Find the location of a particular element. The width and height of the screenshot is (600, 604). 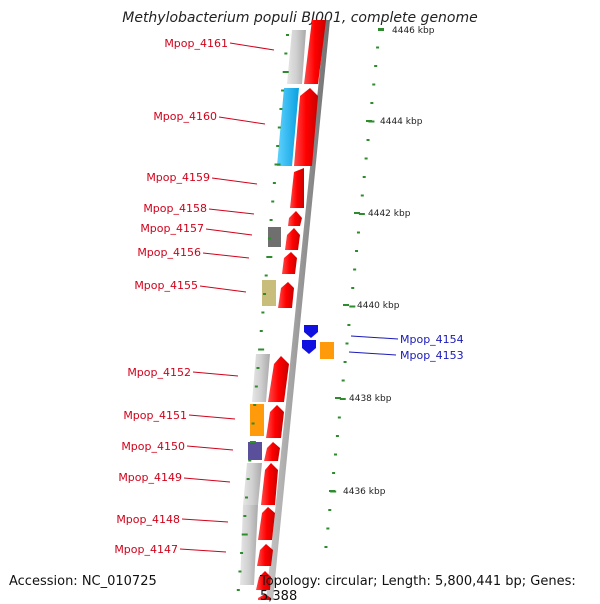

gene-label-mpop-4152: Mpop_4152 is located at coordinates (159, 372).